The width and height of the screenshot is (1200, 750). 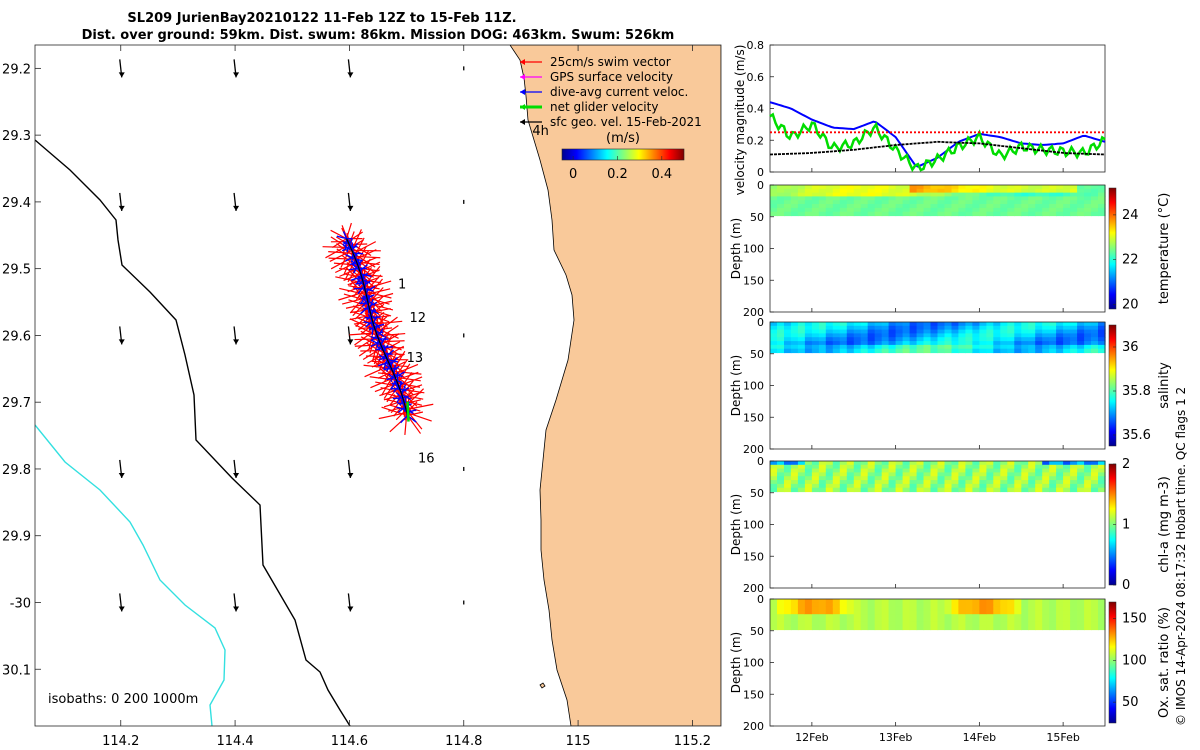 I want to click on map-colorbar-tick-label: 0, so click(x=573, y=174).